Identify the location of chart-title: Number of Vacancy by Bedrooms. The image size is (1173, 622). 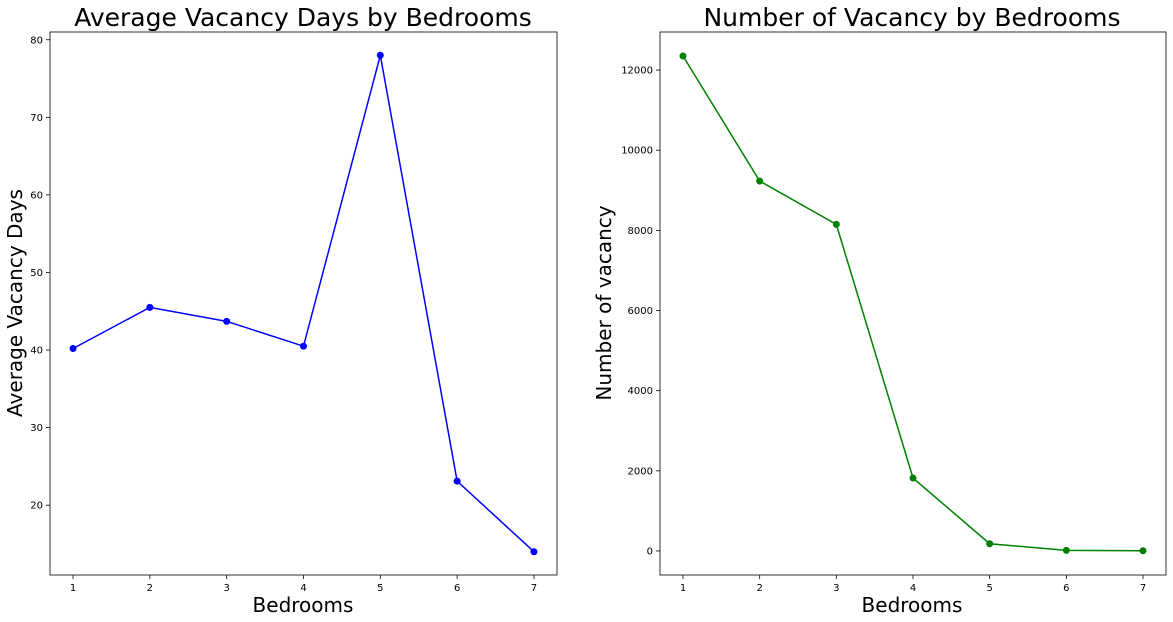
(911, 17).